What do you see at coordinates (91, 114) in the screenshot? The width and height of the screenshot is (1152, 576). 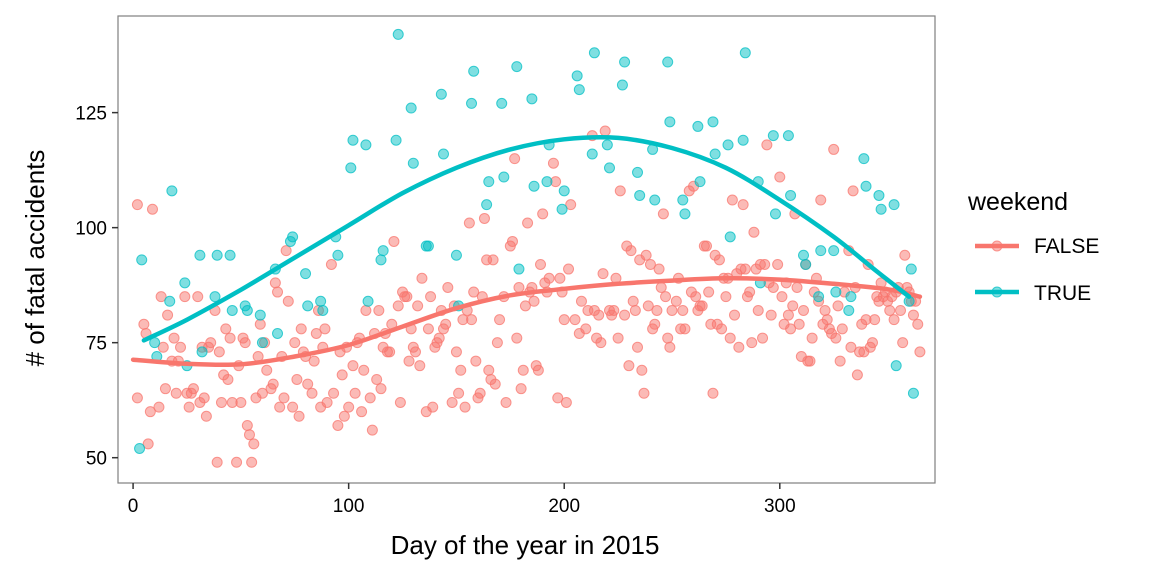 I see `y-tick-label-125: 125` at bounding box center [91, 114].